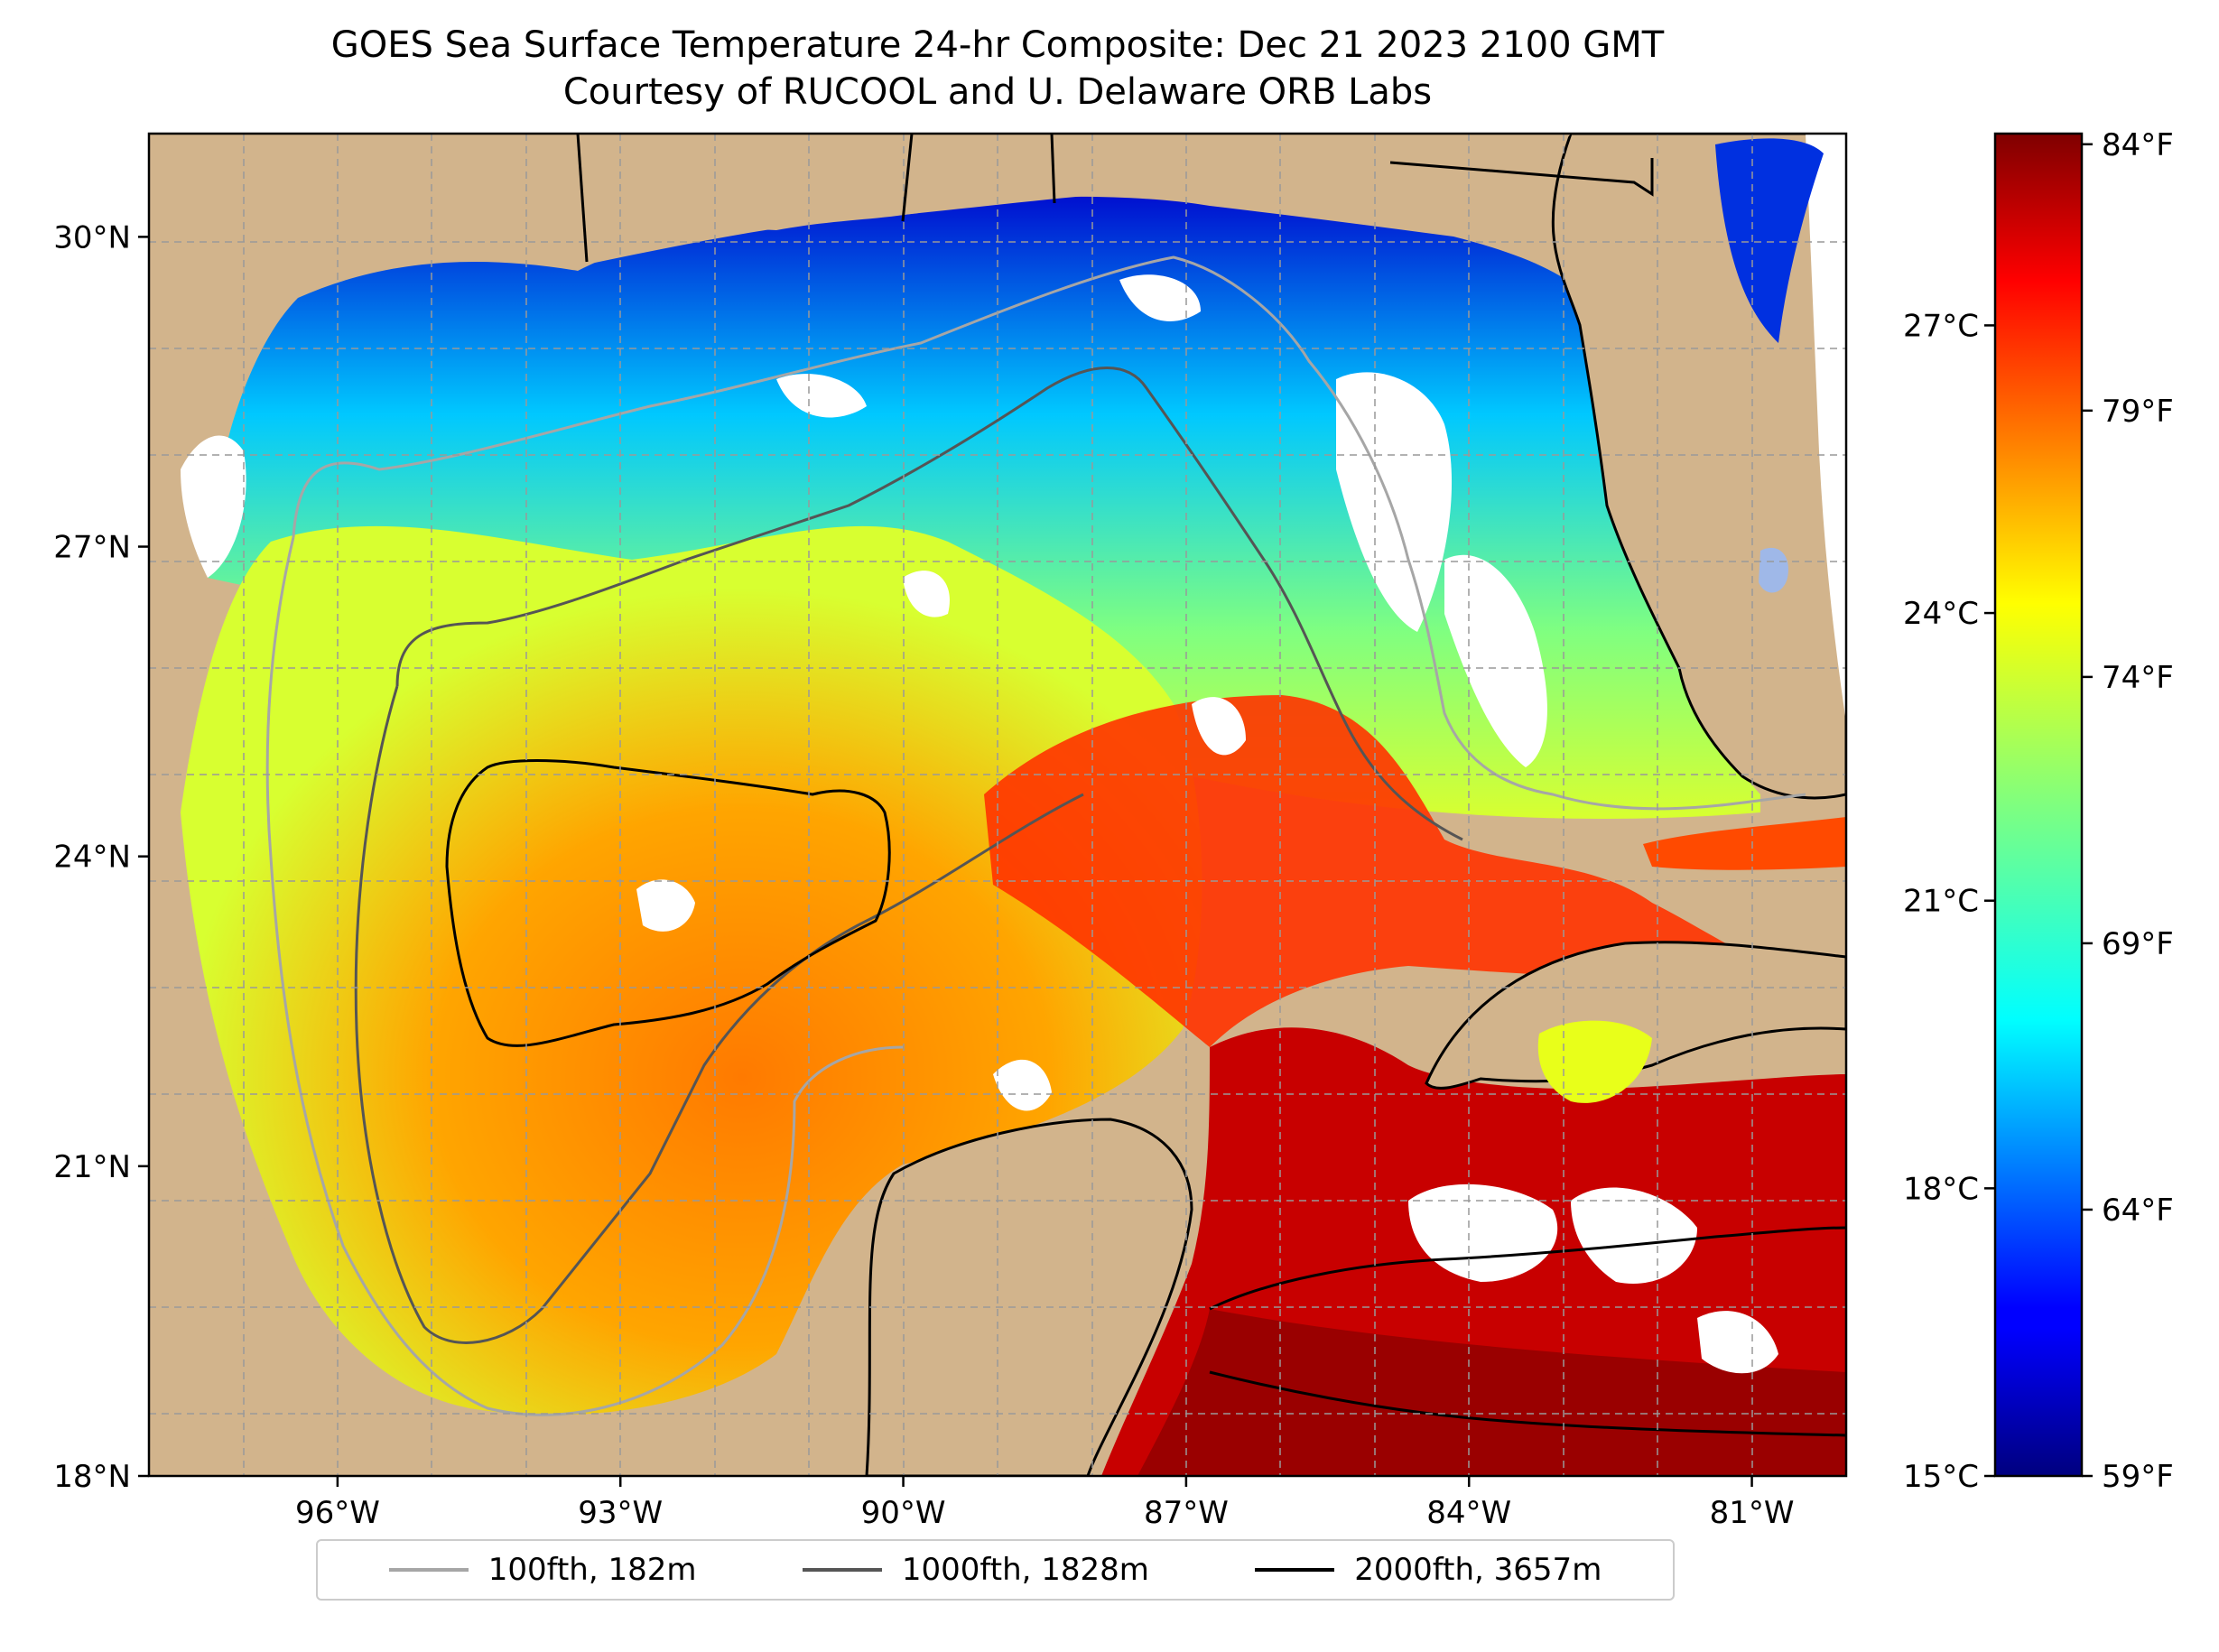 The height and width of the screenshot is (1652, 2219). I want to click on lon-tick-label: 81°W, so click(1752, 1513).